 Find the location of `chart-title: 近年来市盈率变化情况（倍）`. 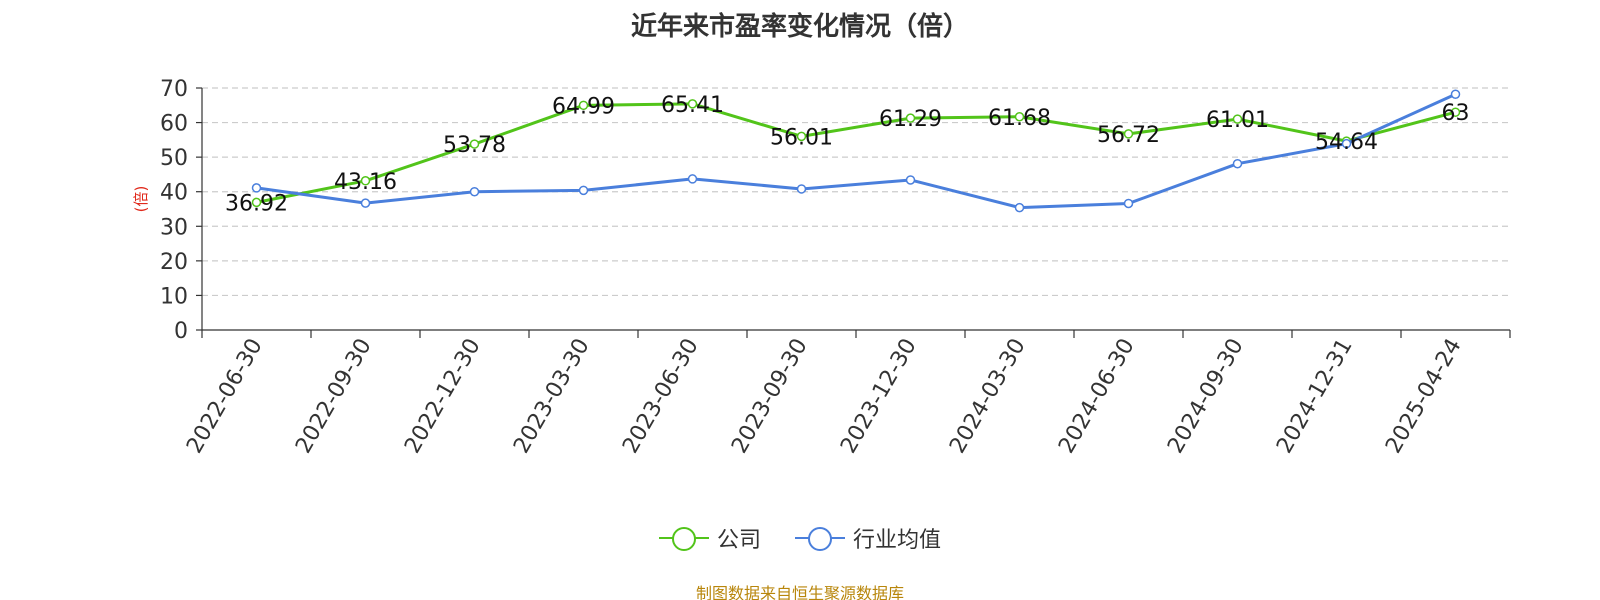

chart-title: 近年来市盈率变化情况（倍） is located at coordinates (799, 27).